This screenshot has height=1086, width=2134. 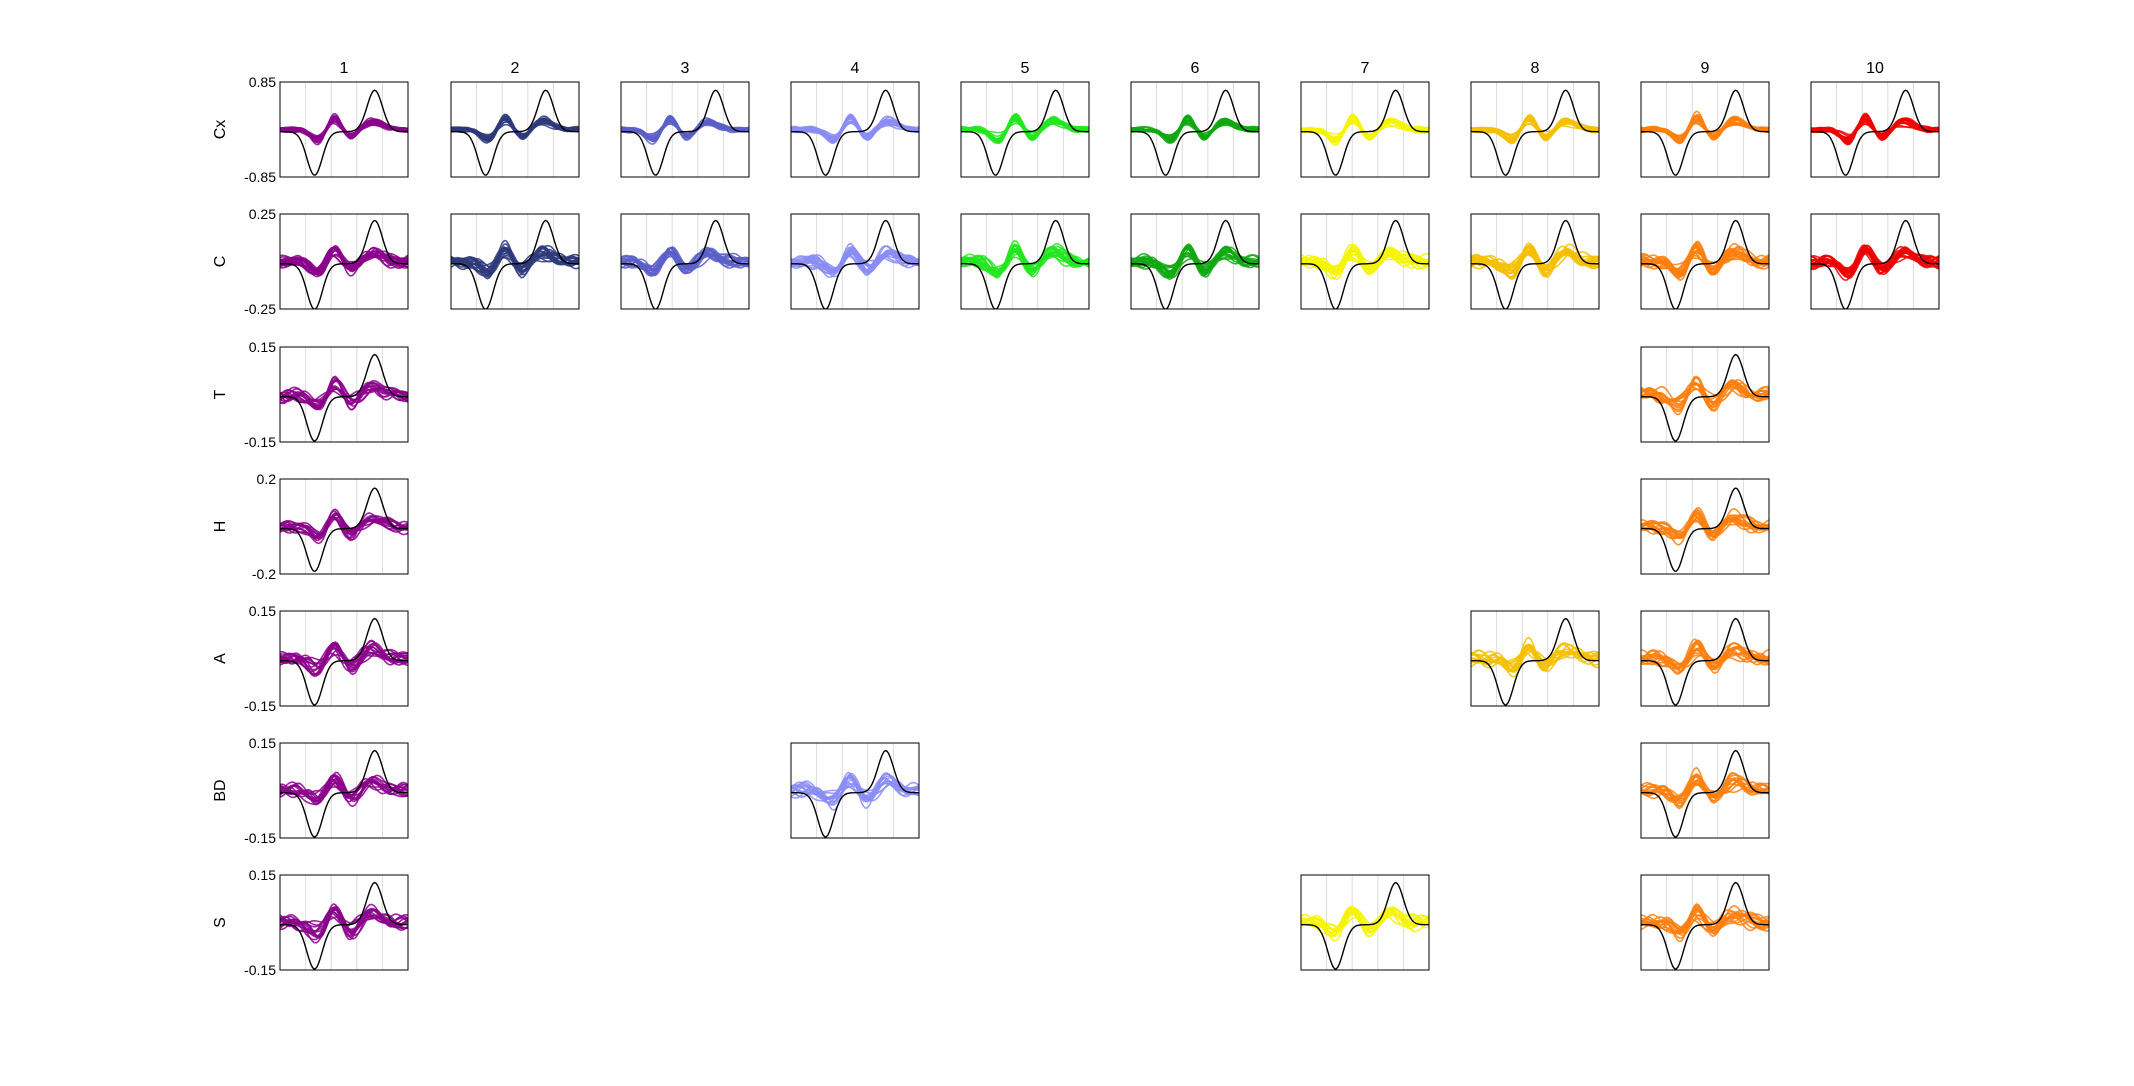 I want to click on y-tick-label: -0.15, so click(x=260, y=442).